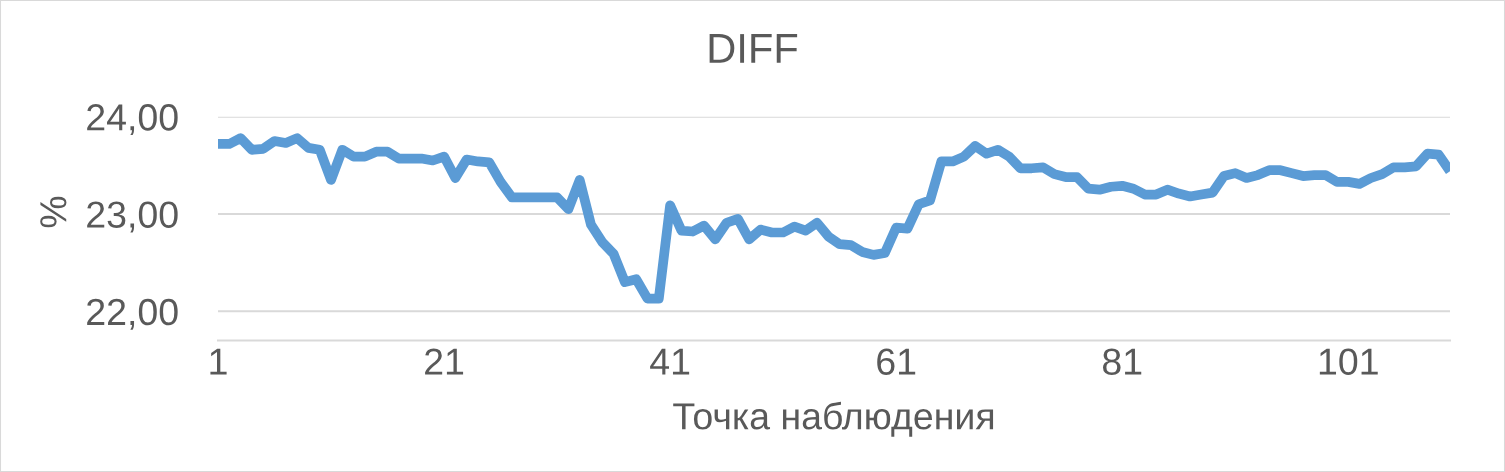 The width and height of the screenshot is (1505, 472). Describe the element at coordinates (444, 361) in the screenshot. I see `x-tick-label: 21` at that location.